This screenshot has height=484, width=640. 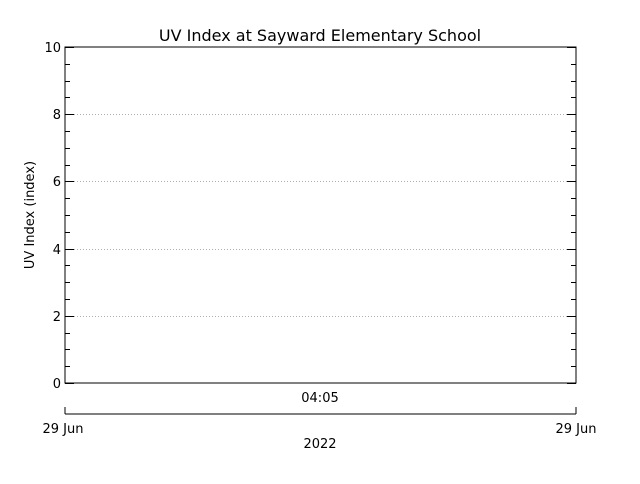 I want to click on y-tick-label: 2, so click(x=57, y=317).